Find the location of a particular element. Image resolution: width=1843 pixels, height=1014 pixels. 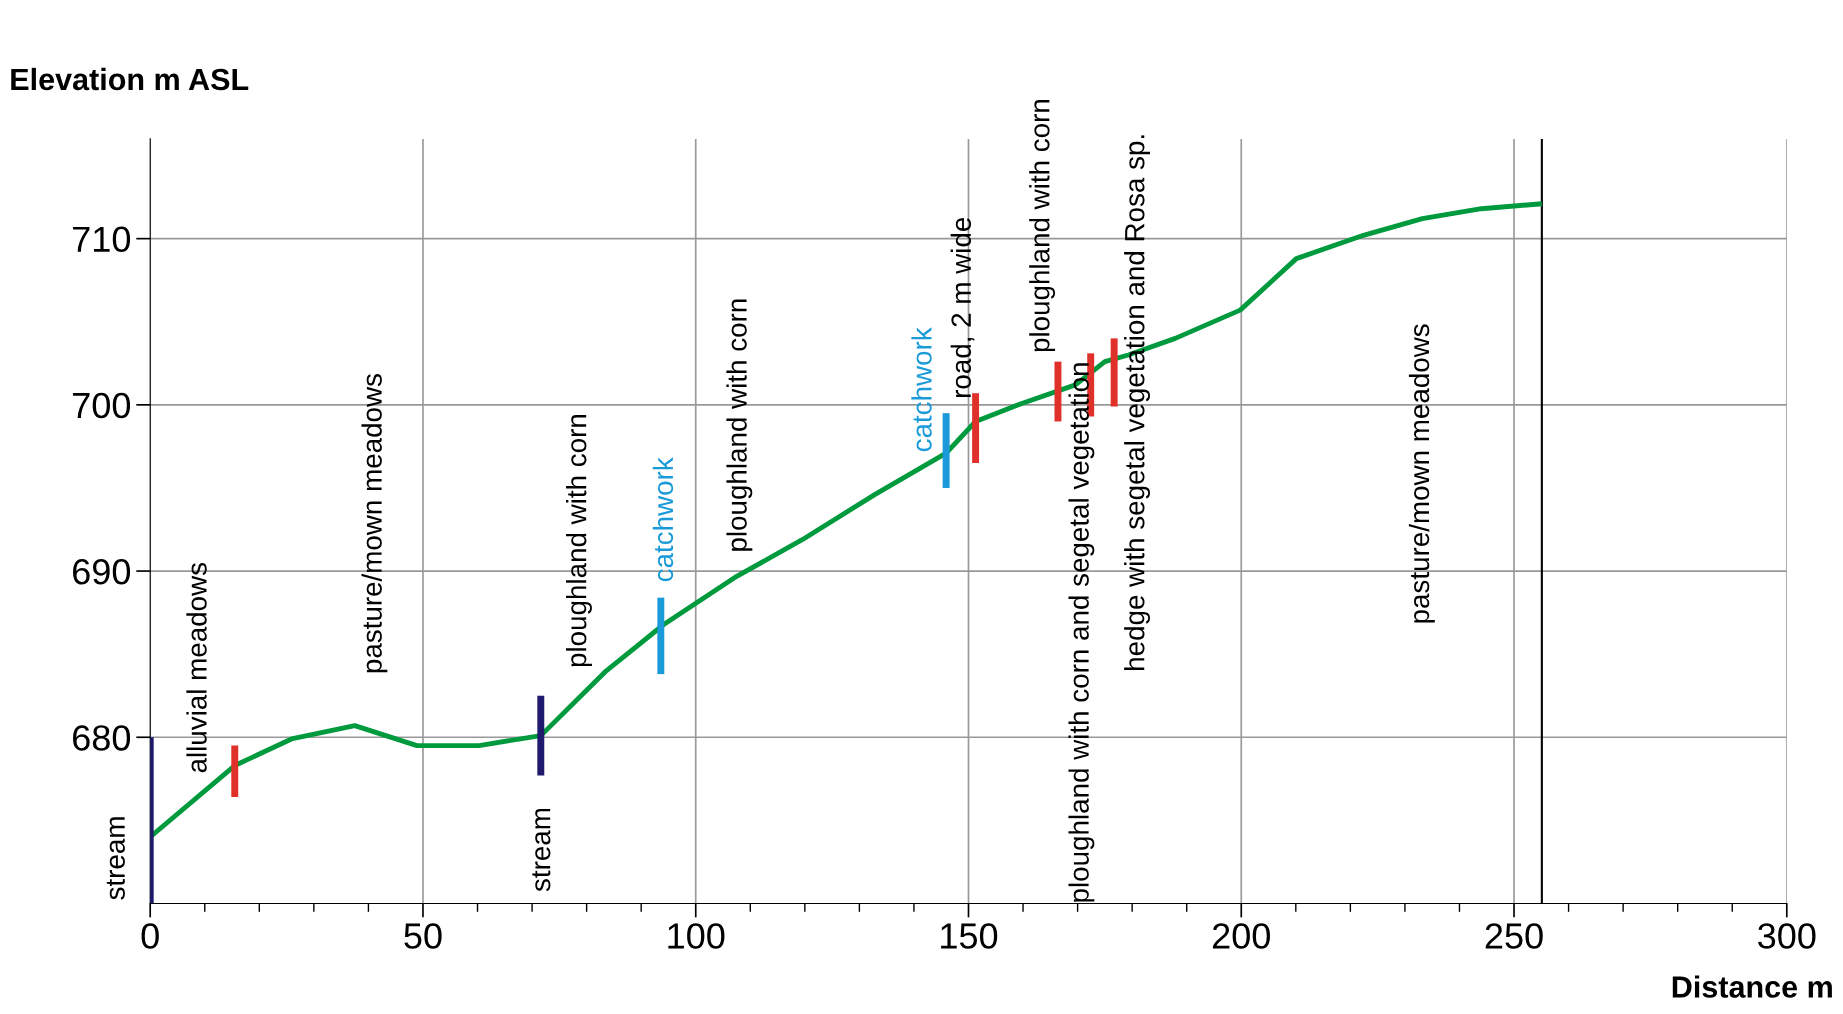

x-axis-title: Distance m is located at coordinates (1752, 986).